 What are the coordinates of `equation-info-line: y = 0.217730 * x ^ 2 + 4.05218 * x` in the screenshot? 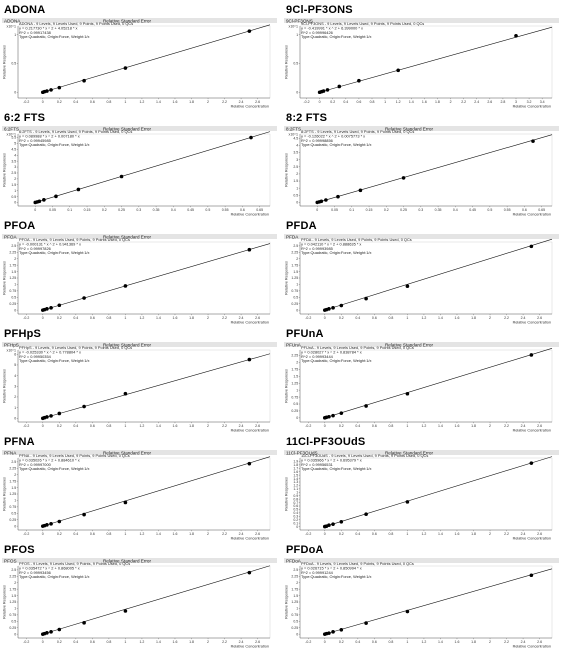 It's located at (48, 27).